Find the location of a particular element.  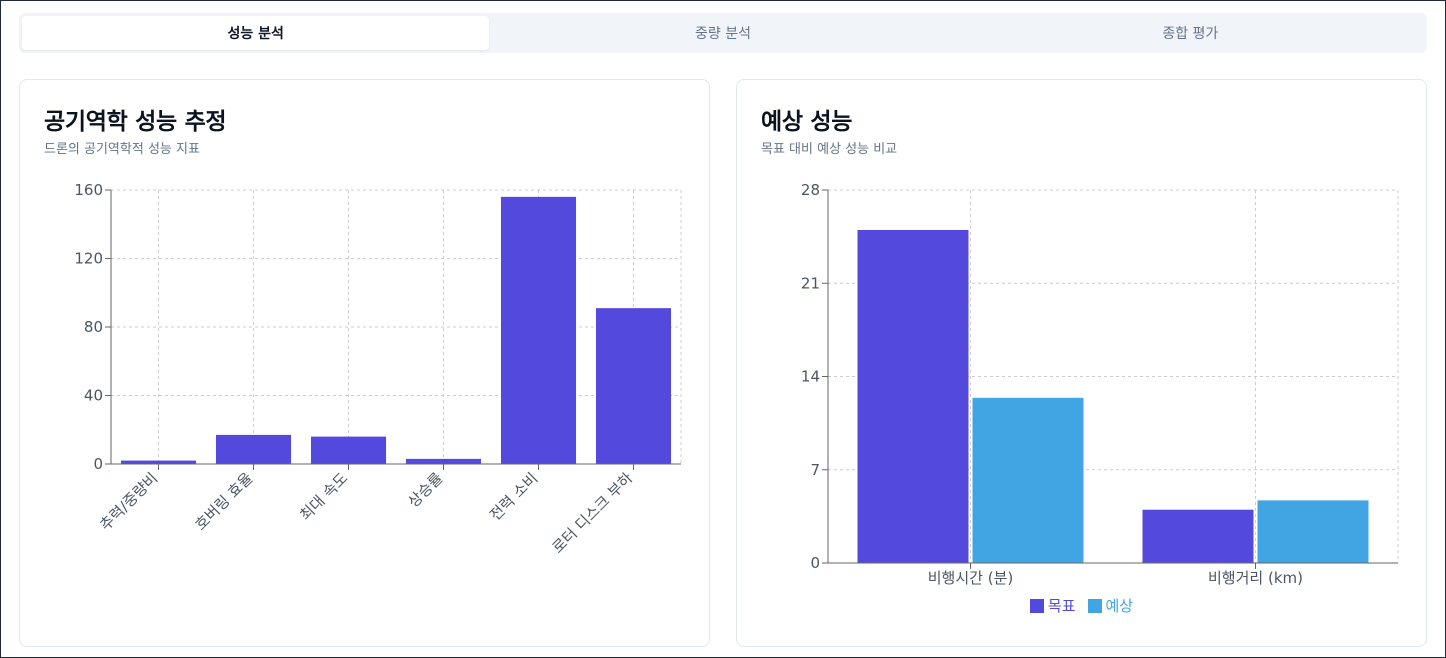

expected-card-title: 예상 성능 is located at coordinates (807, 122).